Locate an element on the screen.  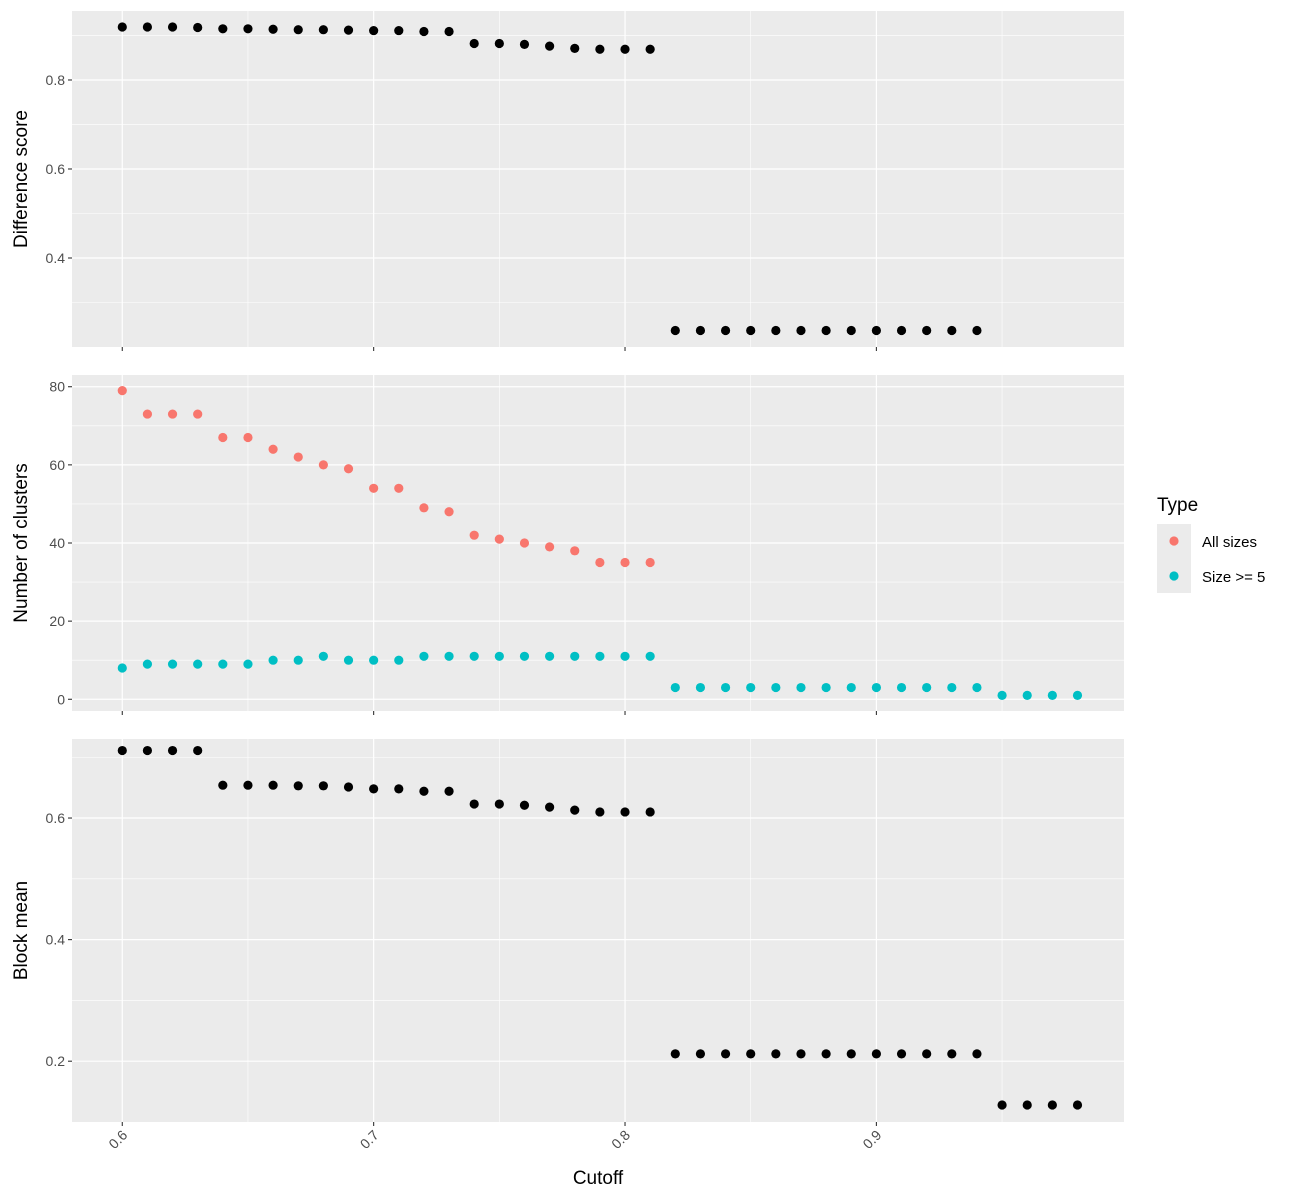
y-tick-label: 0 is located at coordinates (61, 699).